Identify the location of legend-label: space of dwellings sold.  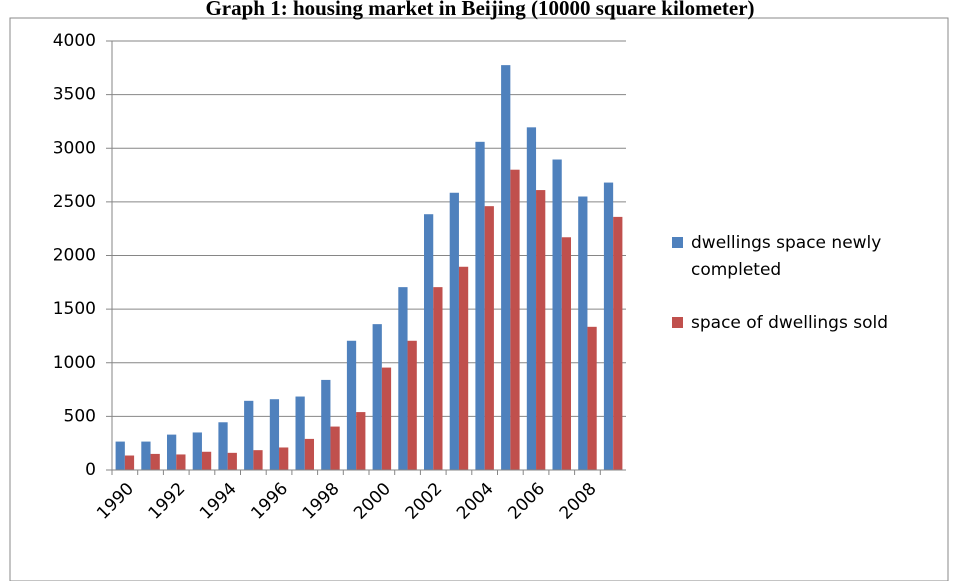
(789, 323).